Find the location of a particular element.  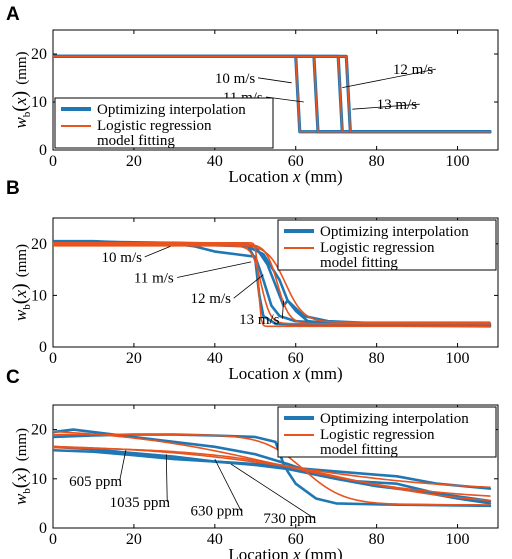

panel-label: B is located at coordinates (13, 188).